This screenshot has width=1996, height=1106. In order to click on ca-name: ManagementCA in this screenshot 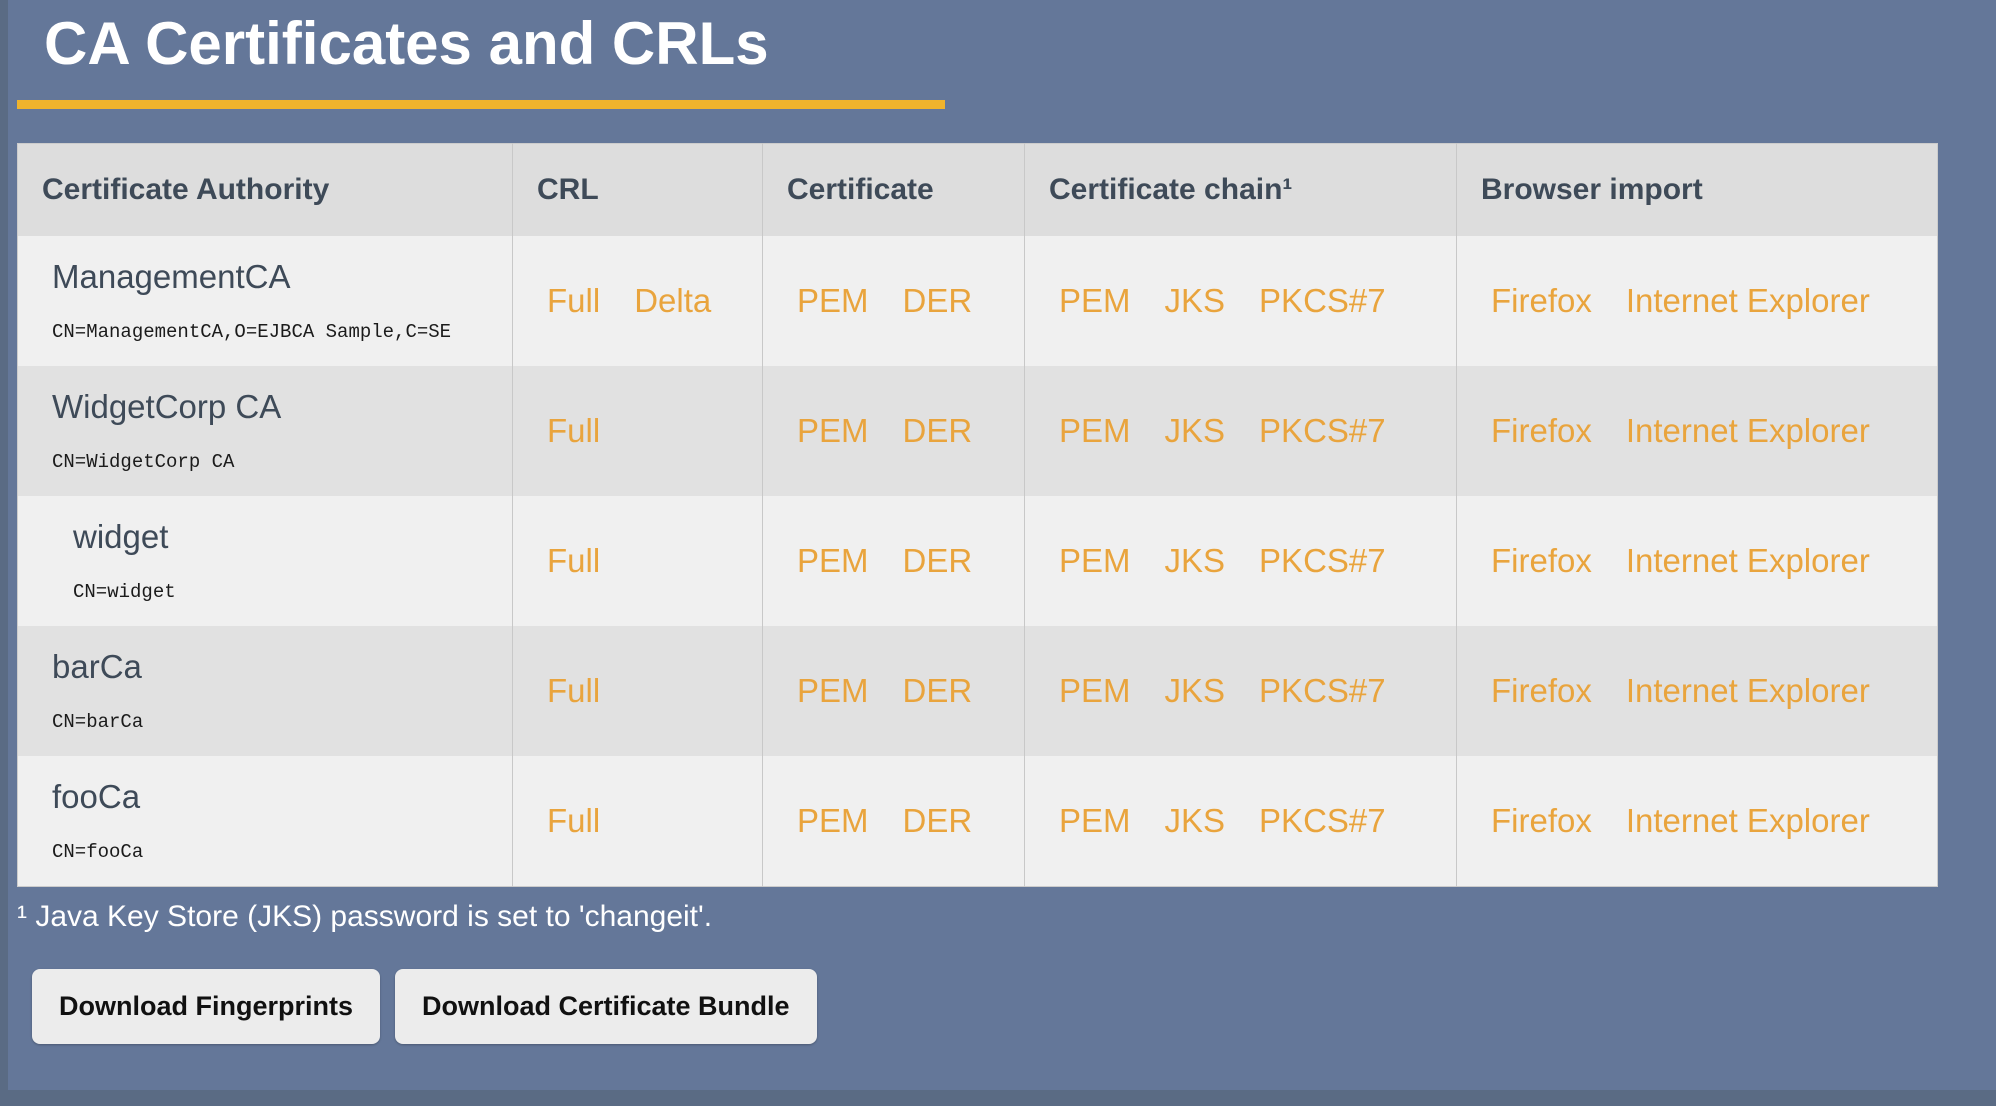, I will do `click(171, 276)`.